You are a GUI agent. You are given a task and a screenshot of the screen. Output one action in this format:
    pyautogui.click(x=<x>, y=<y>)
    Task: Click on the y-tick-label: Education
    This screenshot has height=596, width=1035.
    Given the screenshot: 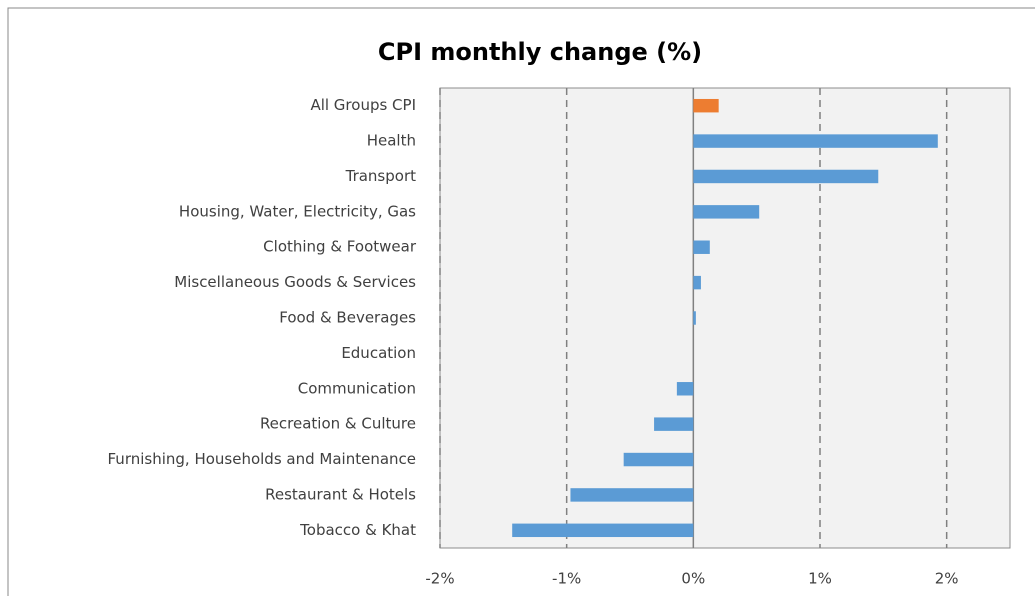 What is the action you would take?
    pyautogui.click(x=378, y=353)
    